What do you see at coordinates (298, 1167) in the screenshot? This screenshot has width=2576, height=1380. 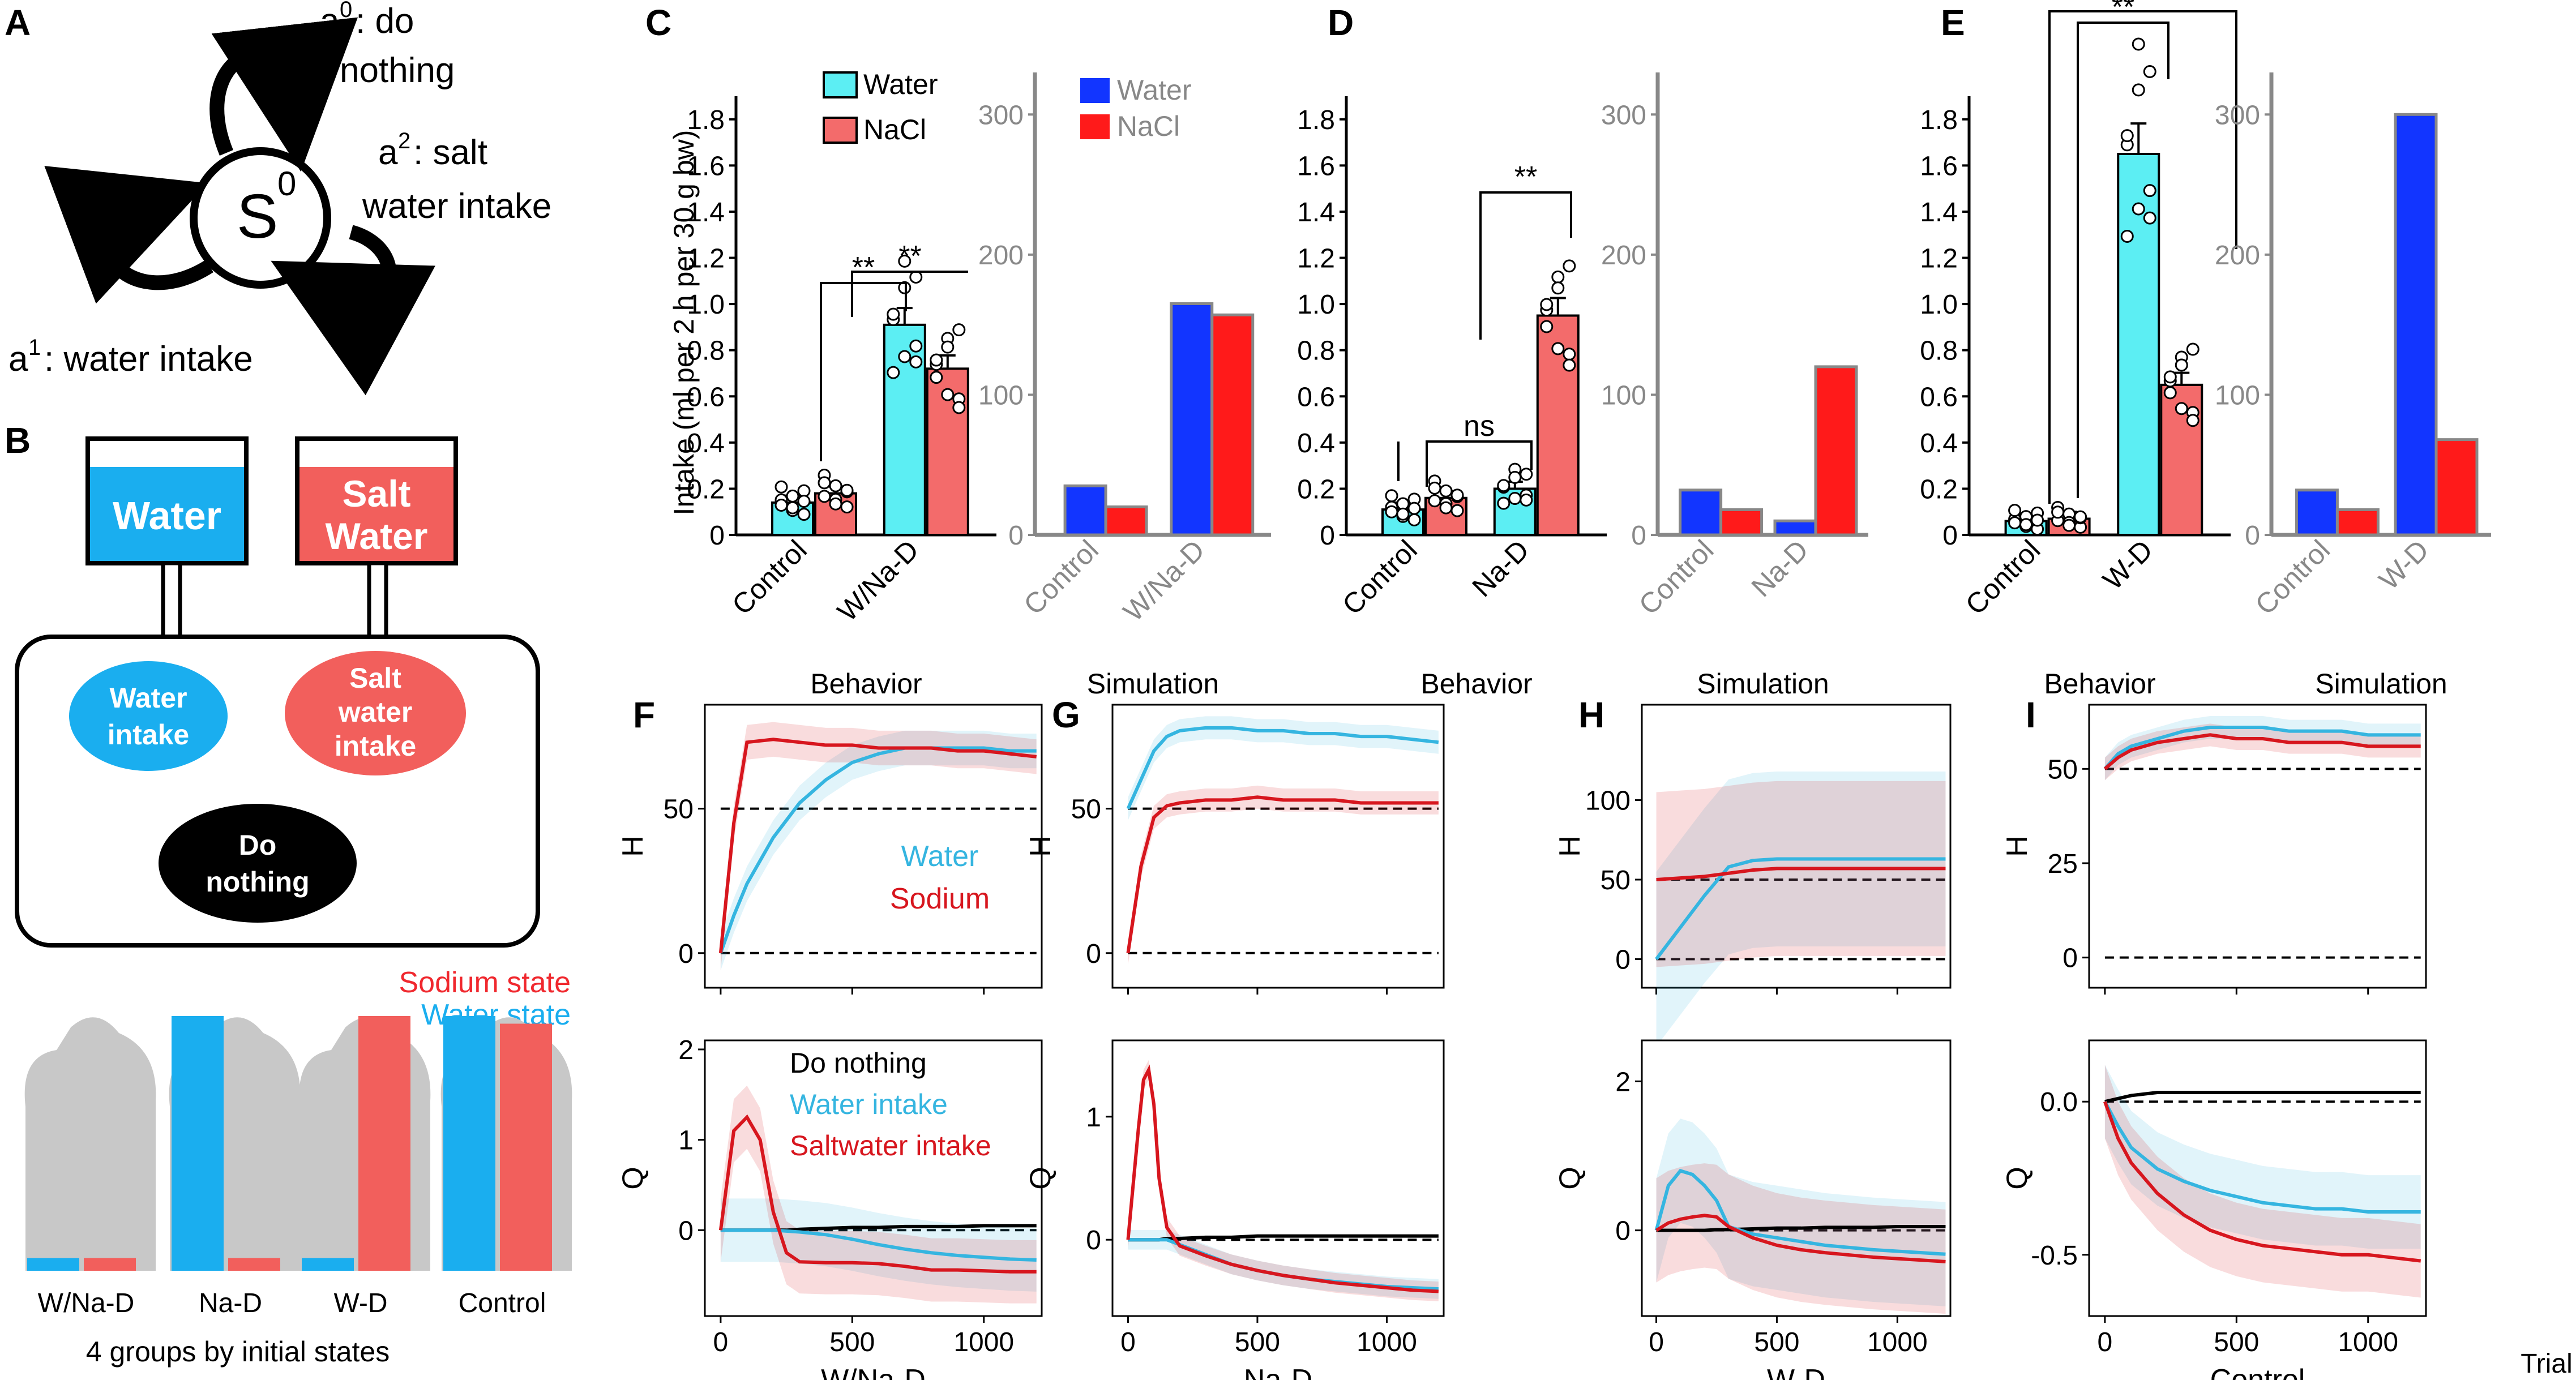 I see `rat-groups: W/Na-D Na-D W-D Control` at bounding box center [298, 1167].